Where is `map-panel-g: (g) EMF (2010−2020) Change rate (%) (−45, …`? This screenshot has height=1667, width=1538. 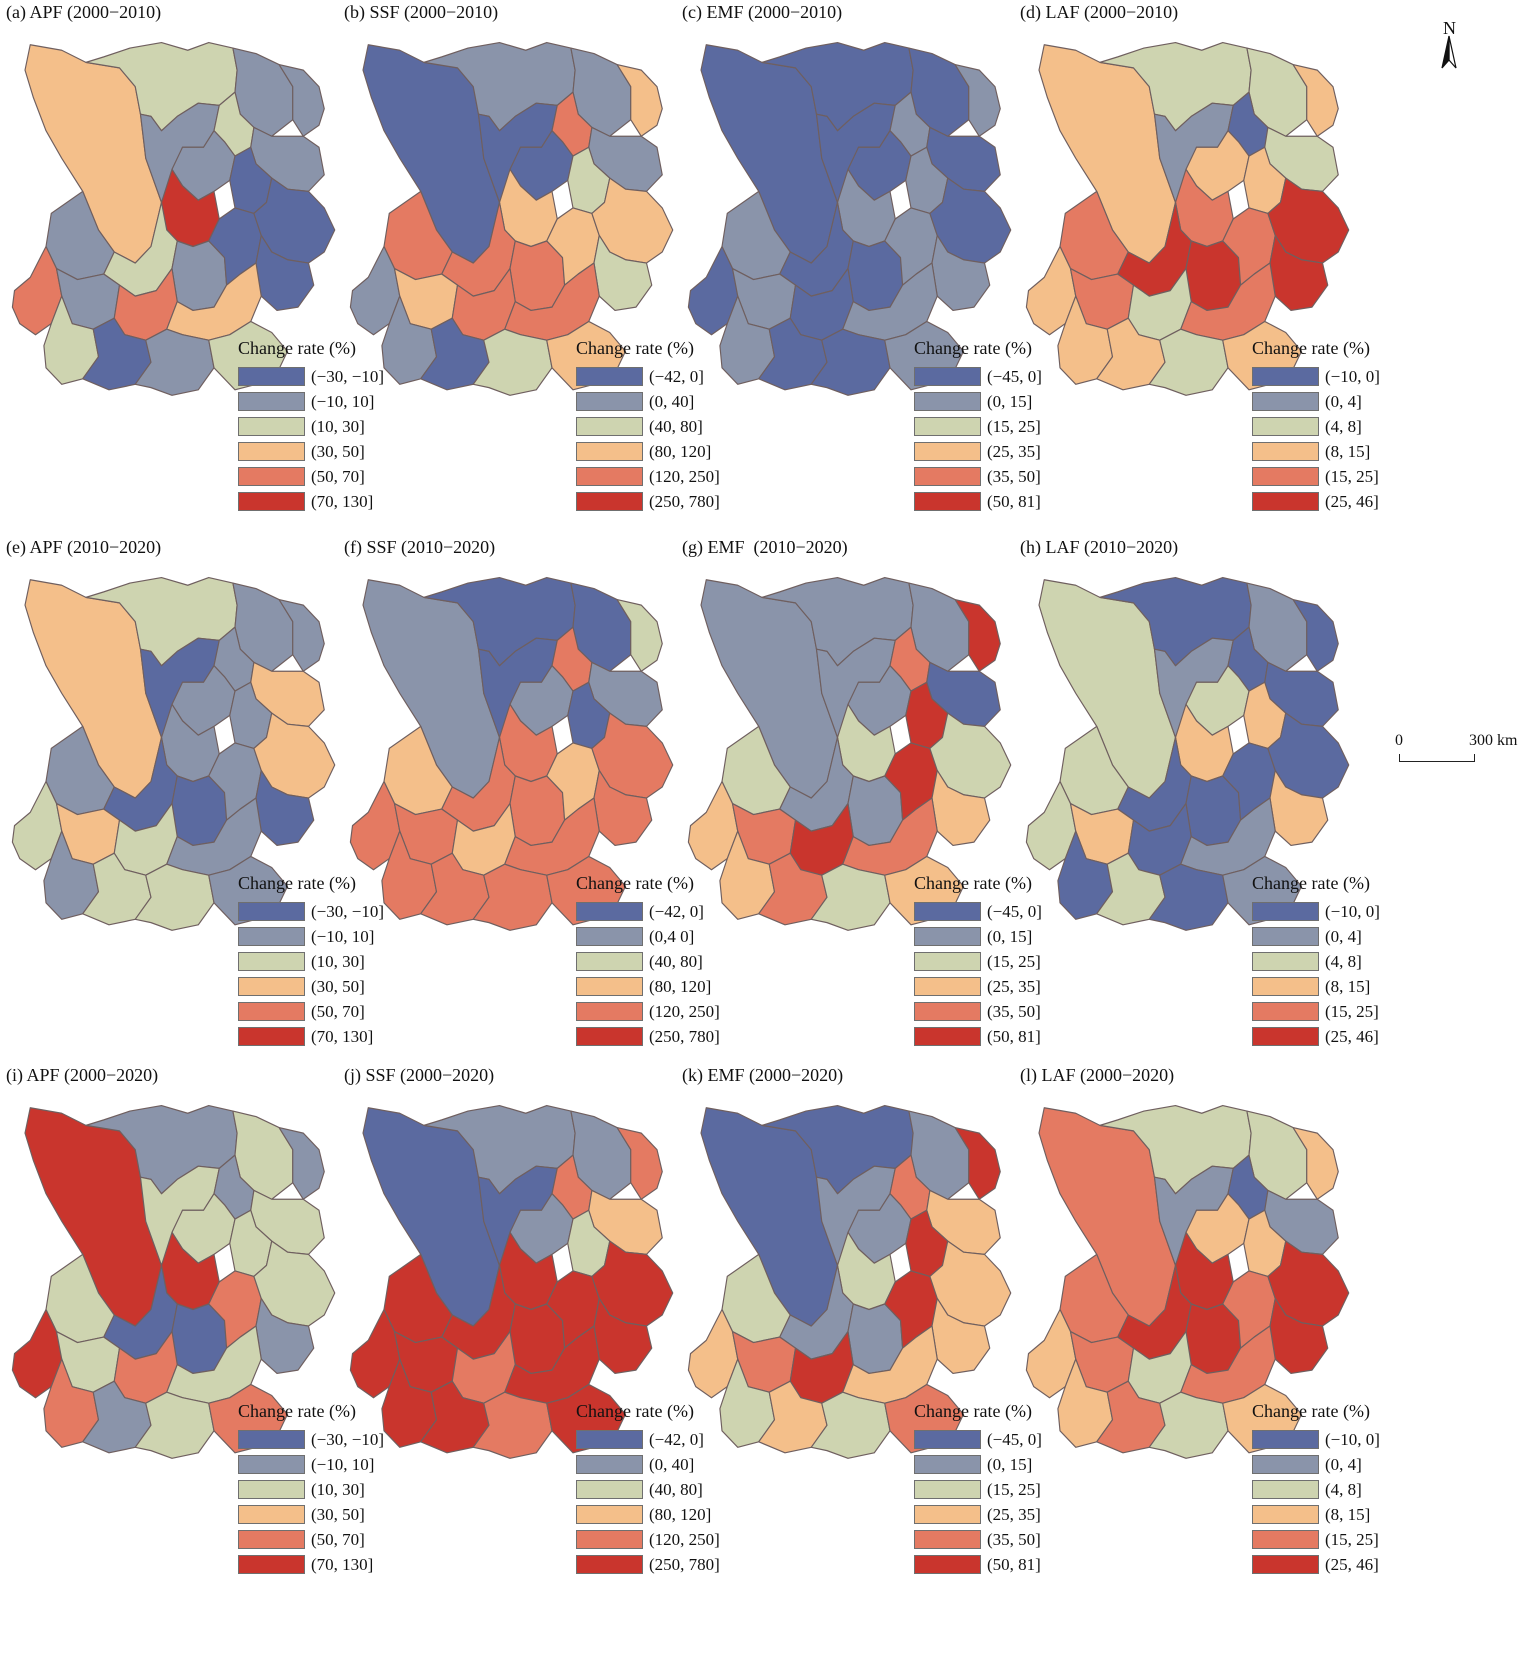
map-panel-g: (g) EMF (2010−2020) Change rate (%) (−45, … is located at coordinates (860, 807).